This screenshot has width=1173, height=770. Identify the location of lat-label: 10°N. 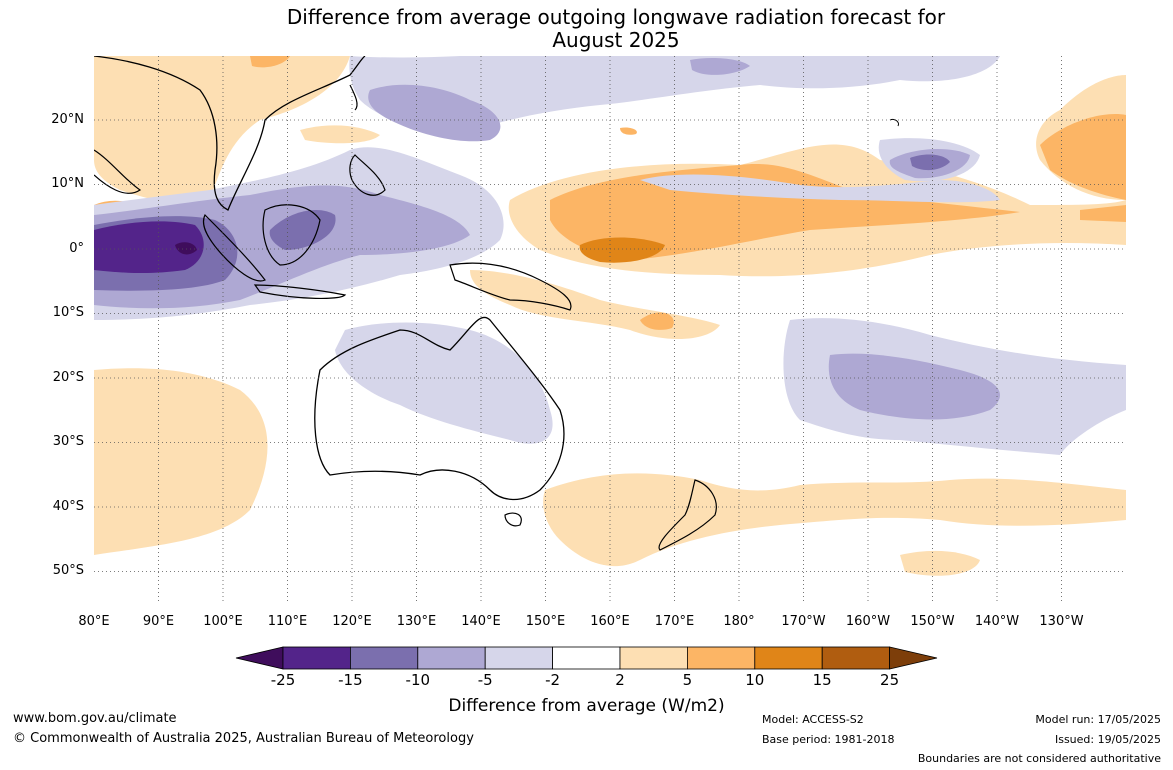
(67, 183).